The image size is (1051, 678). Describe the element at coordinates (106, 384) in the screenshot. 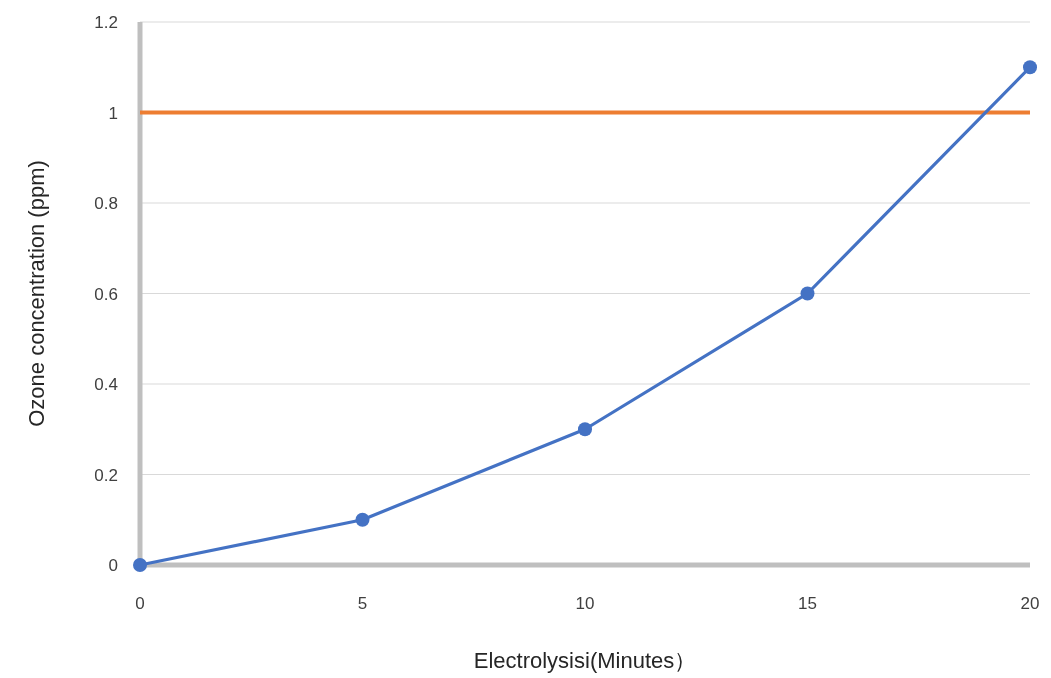

I see `y-tick-label: 0.4` at that location.